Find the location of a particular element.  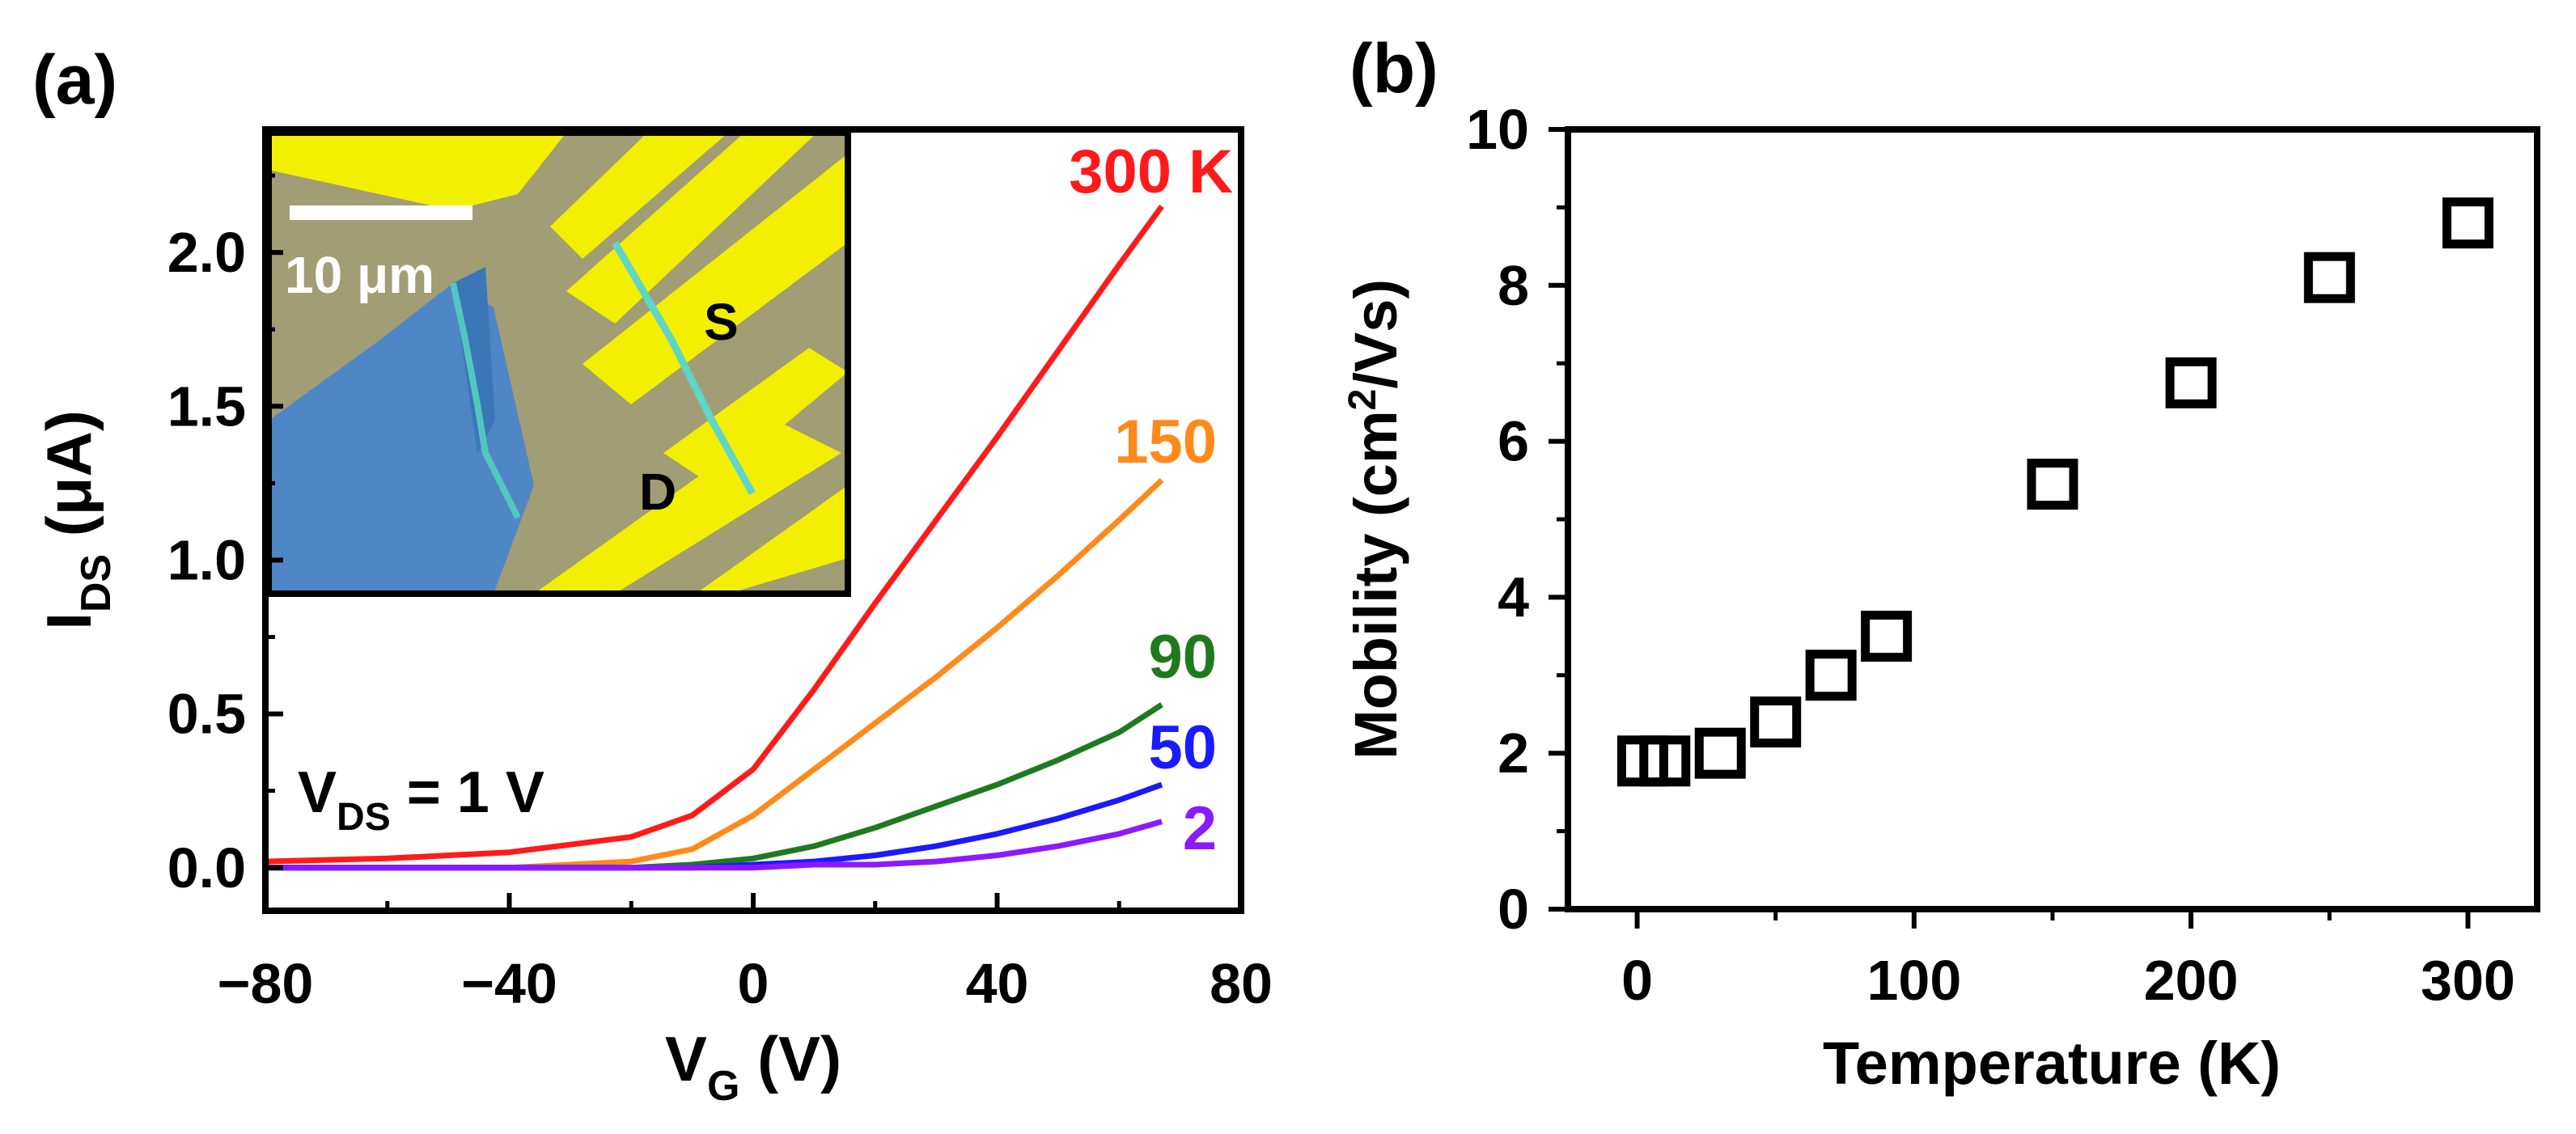

b-ytick-label: 6 is located at coordinates (1513, 442).